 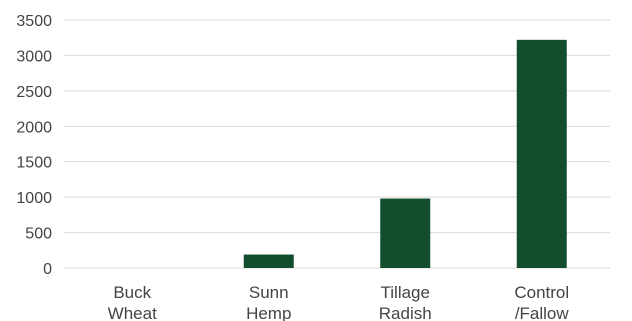 What do you see at coordinates (47, 269) in the screenshot?
I see `y-tick-label: 0` at bounding box center [47, 269].